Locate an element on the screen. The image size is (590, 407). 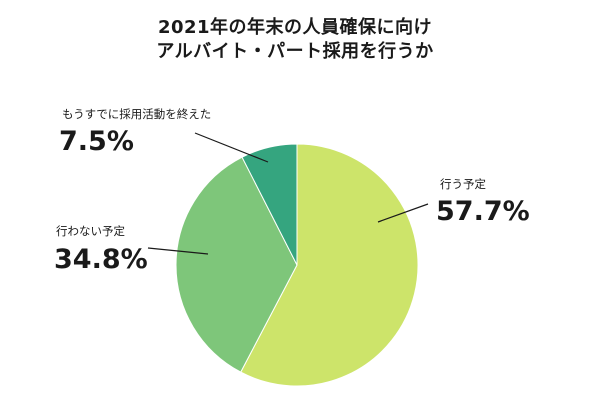
slice-value-label-1: 34.8% is located at coordinates (101, 259).